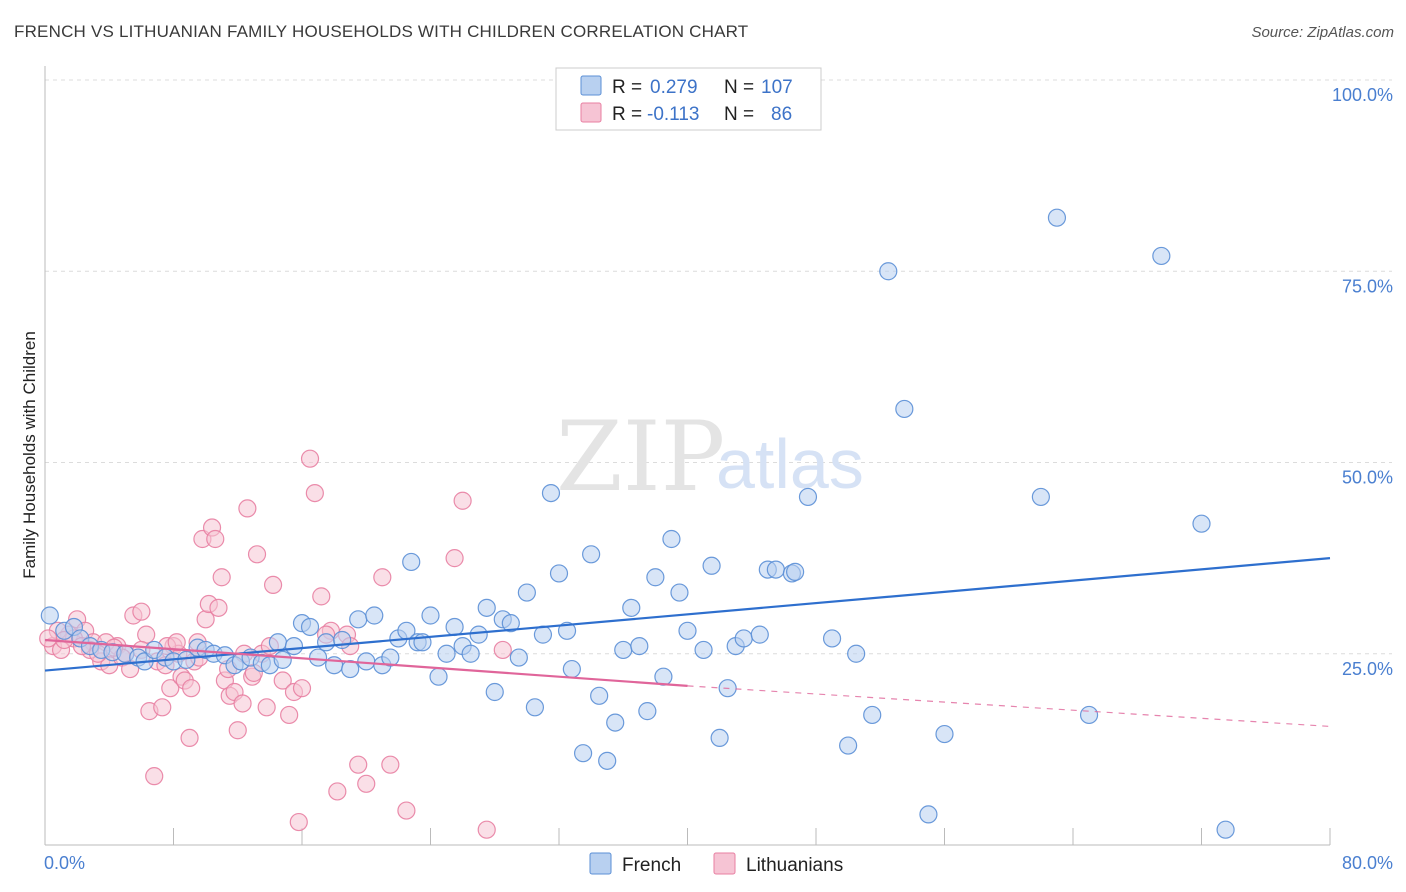 This screenshot has width=1406, height=892. What do you see at coordinates (688, 99) in the screenshot?
I see `correlation-legend: R = 0.279 N = 107 R = -0.113 N = 86` at bounding box center [688, 99].